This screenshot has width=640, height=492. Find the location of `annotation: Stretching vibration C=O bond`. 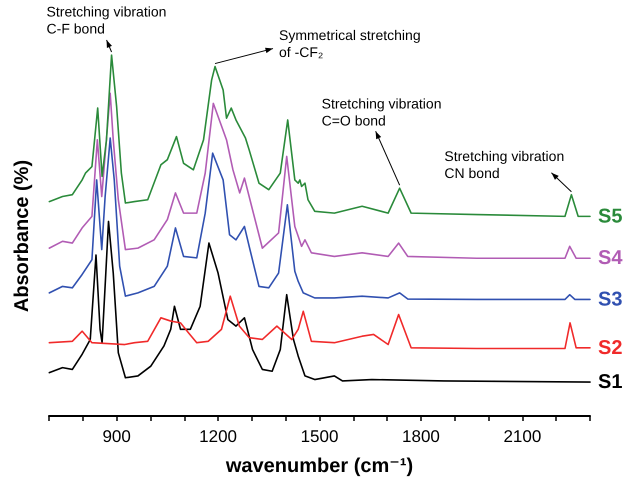

annotation: Stretching vibration C=O bond is located at coordinates (382, 112).